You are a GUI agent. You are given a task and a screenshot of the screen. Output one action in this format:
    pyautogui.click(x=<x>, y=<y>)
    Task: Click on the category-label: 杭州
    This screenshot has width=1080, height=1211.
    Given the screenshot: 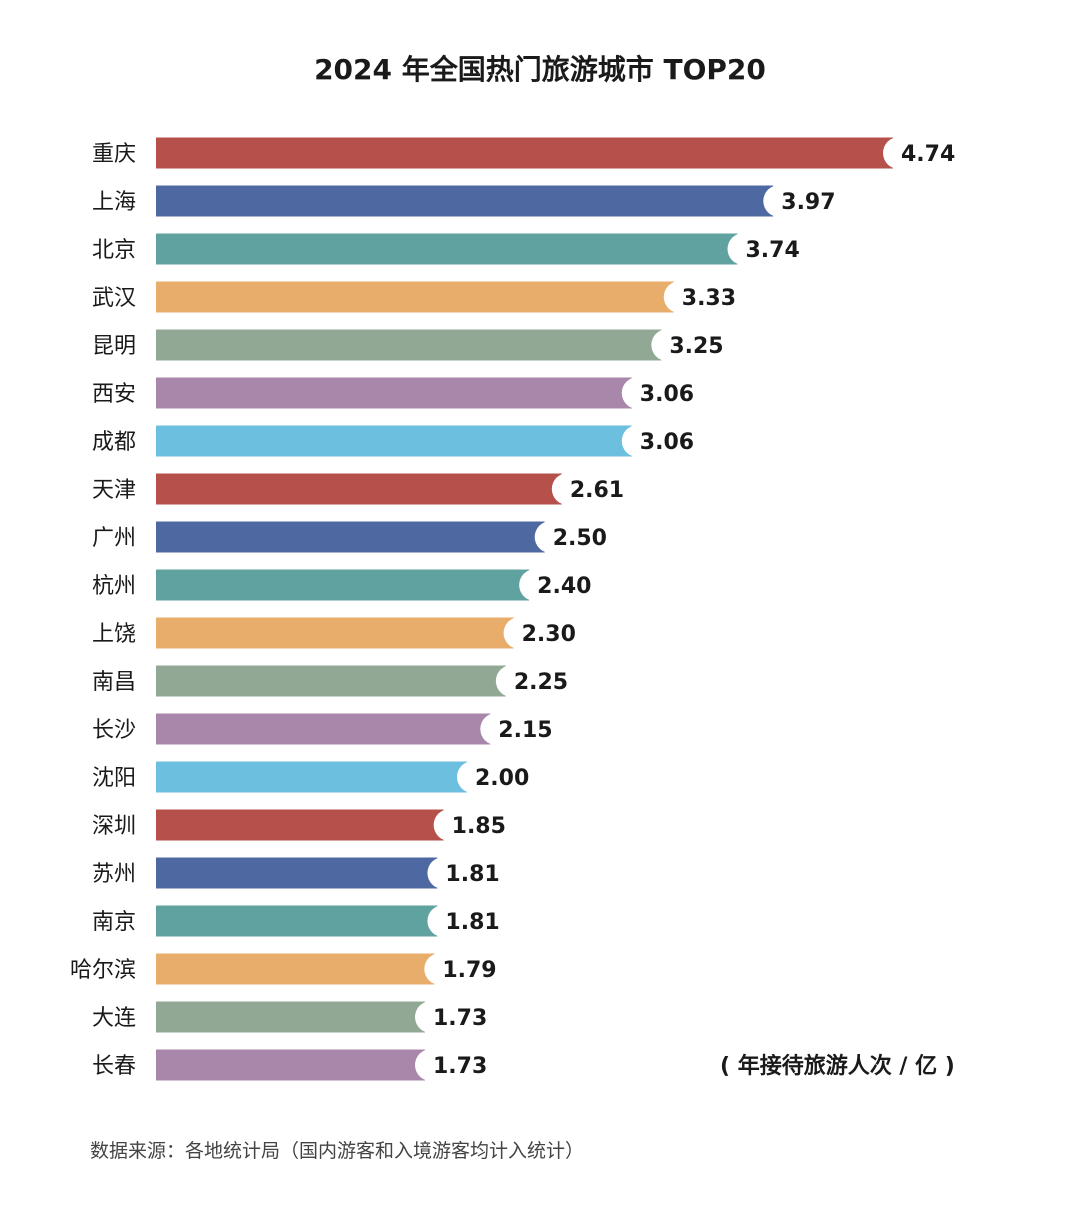 What is the action you would take?
    pyautogui.click(x=114, y=586)
    